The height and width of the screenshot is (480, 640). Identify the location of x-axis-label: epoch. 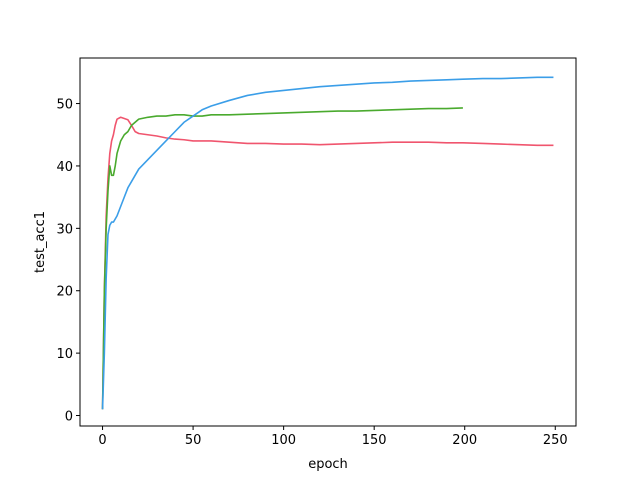
(328, 464).